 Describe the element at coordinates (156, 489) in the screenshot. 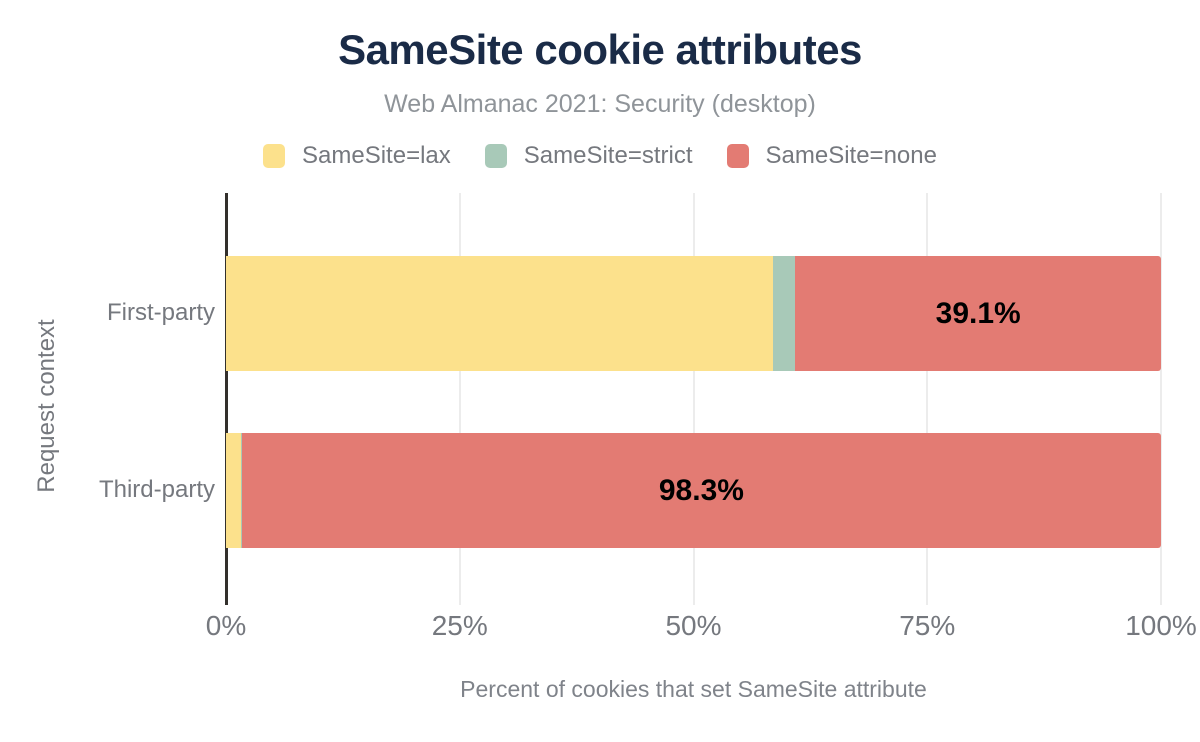

I see `category-label-third-party: Third-party` at that location.